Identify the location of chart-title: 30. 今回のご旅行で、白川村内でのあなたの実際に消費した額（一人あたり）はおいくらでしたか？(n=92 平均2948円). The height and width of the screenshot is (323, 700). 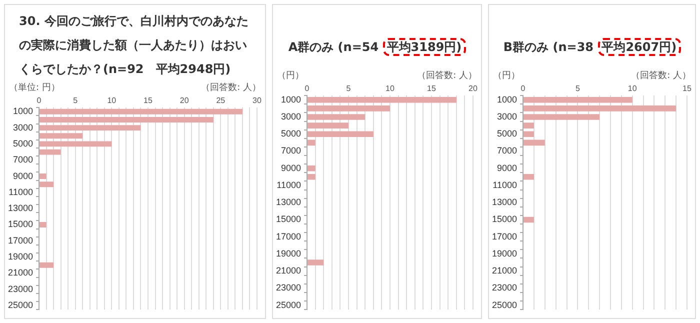
(134, 45).